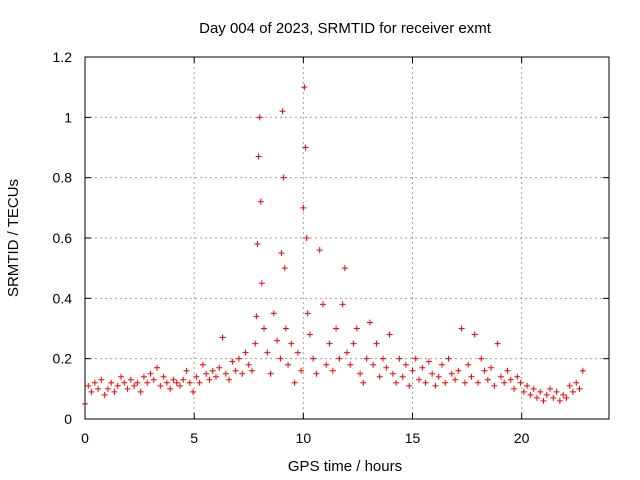 The height and width of the screenshot is (480, 640). I want to click on y-tick-label: 0.8, so click(63, 178).